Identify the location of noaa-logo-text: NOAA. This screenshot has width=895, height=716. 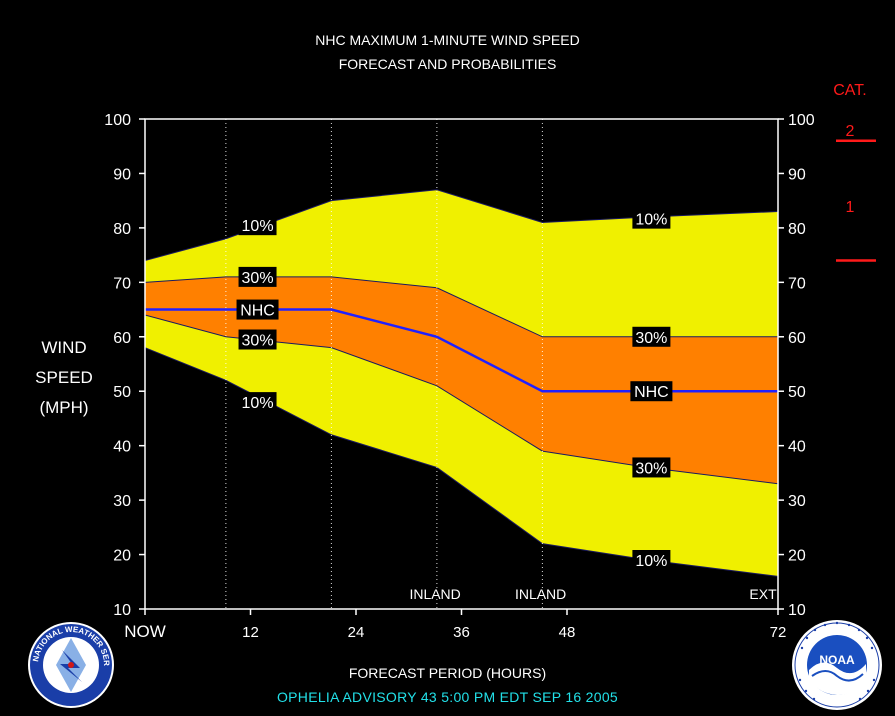
(837, 660).